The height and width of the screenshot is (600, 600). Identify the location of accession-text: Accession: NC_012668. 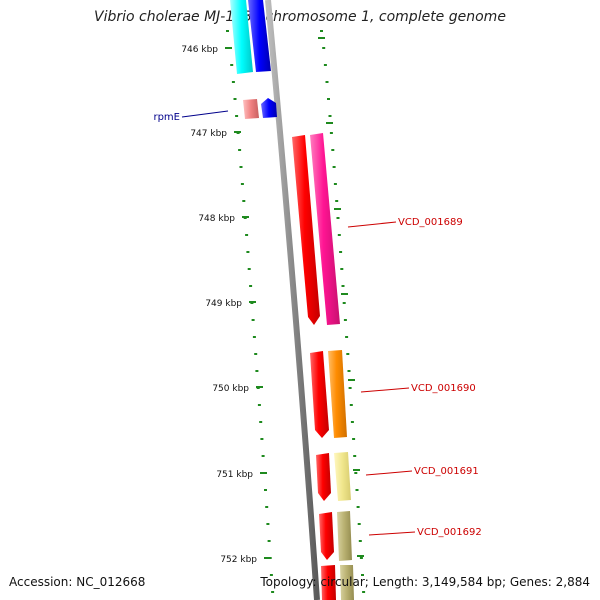
(77, 582).